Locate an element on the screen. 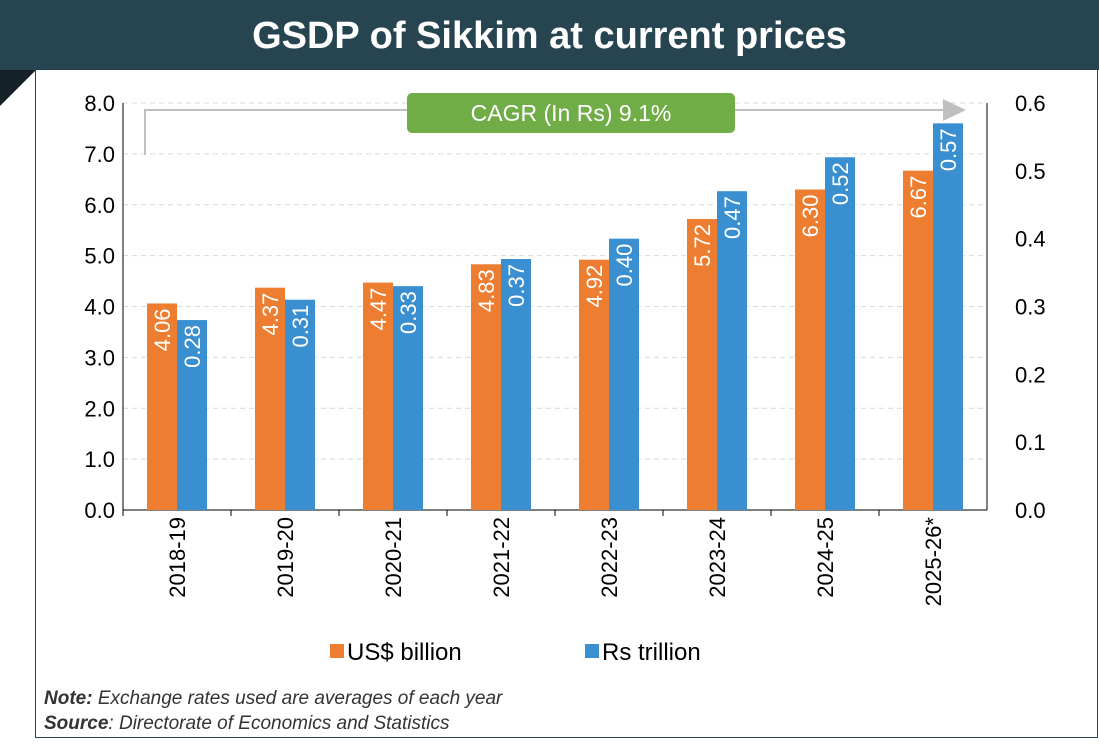  data-label: 0.28 is located at coordinates (192, 346).